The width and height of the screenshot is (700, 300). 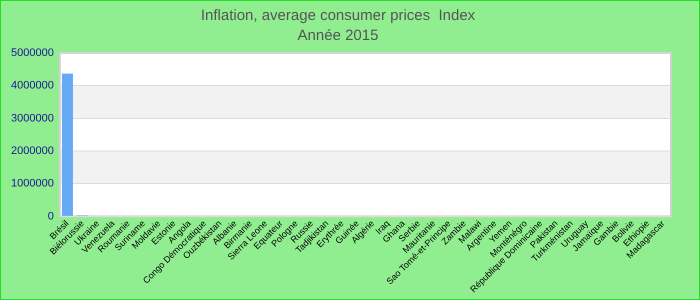 What do you see at coordinates (338, 15) in the screenshot?
I see `chart-title: Inflation, average consumer prices Index` at bounding box center [338, 15].